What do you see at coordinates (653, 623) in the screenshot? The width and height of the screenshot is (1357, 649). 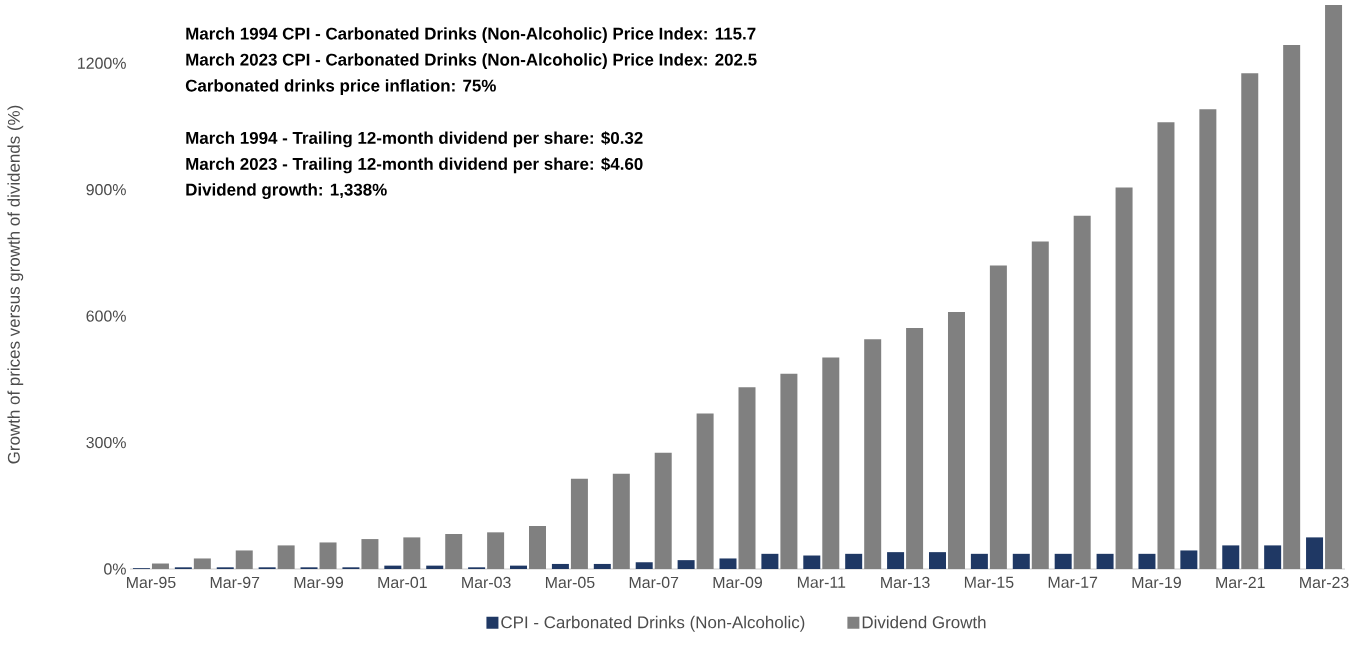 I see `legend-label: CPI - Carbonated Drinks (Non-Alcoholic)` at bounding box center [653, 623].